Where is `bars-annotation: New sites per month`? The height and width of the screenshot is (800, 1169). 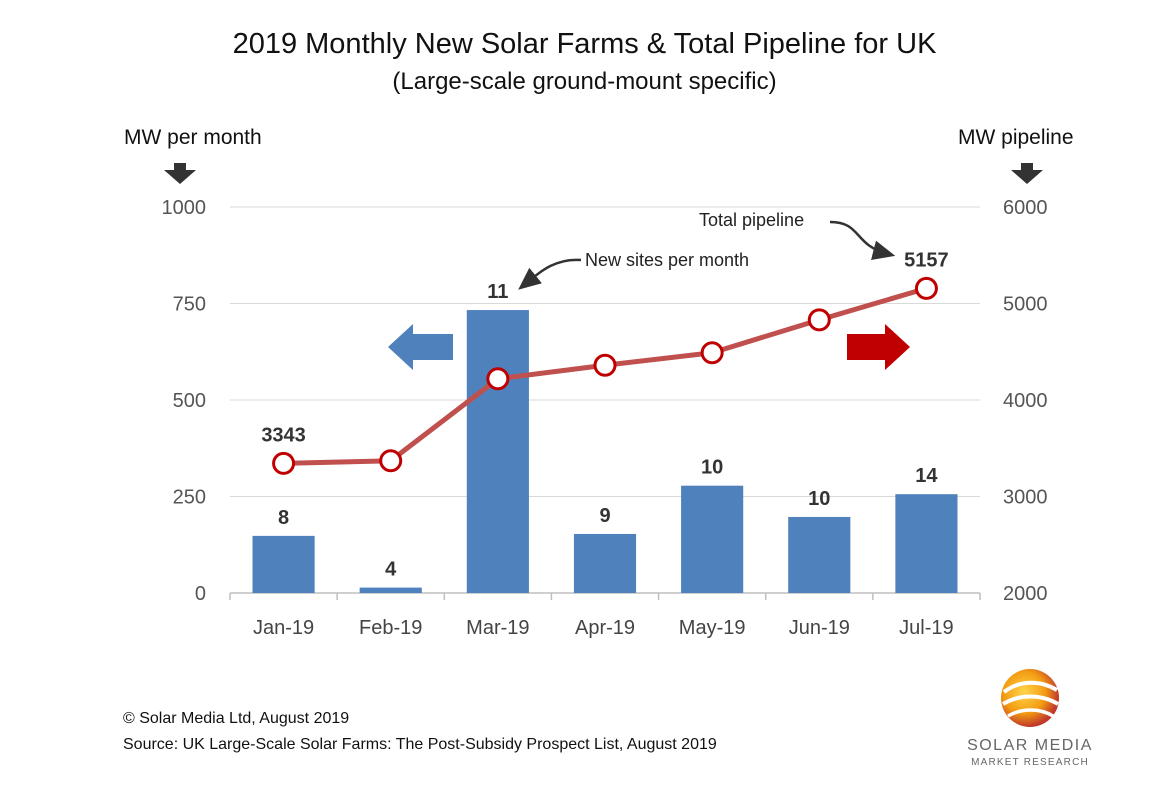 bars-annotation: New sites per month is located at coordinates (667, 260).